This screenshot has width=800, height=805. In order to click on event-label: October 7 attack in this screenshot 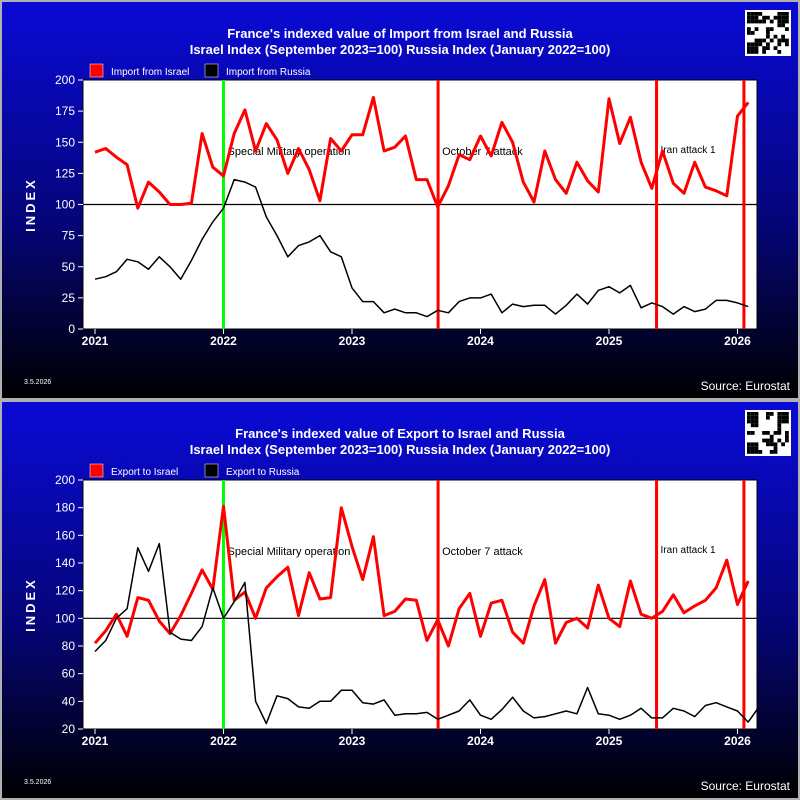, I will do `click(482, 552)`.